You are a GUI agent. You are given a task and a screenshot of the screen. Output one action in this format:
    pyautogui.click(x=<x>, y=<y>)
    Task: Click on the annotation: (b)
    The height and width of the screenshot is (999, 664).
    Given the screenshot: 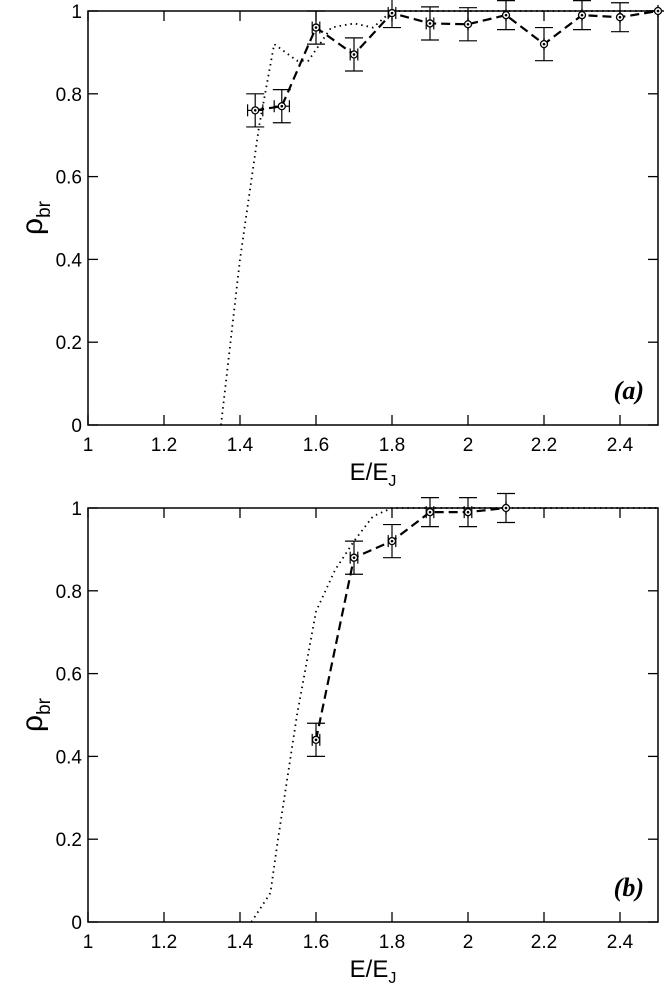 What is the action you would take?
    pyautogui.click(x=629, y=887)
    